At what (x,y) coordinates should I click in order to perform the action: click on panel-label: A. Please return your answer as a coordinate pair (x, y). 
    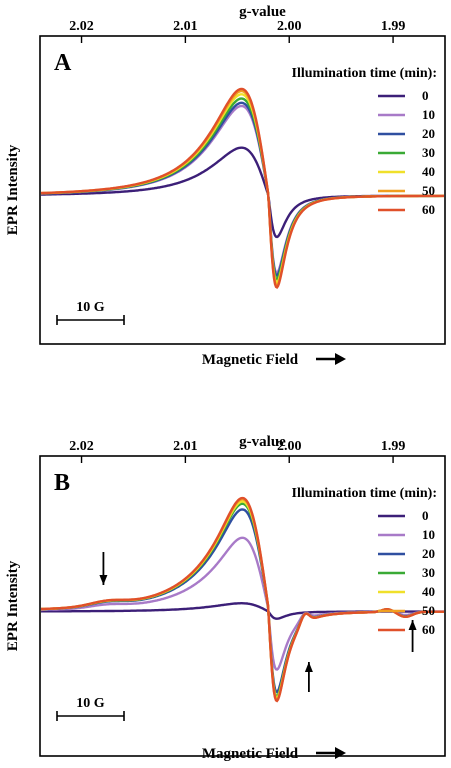
    Looking at the image, I should click on (63, 63).